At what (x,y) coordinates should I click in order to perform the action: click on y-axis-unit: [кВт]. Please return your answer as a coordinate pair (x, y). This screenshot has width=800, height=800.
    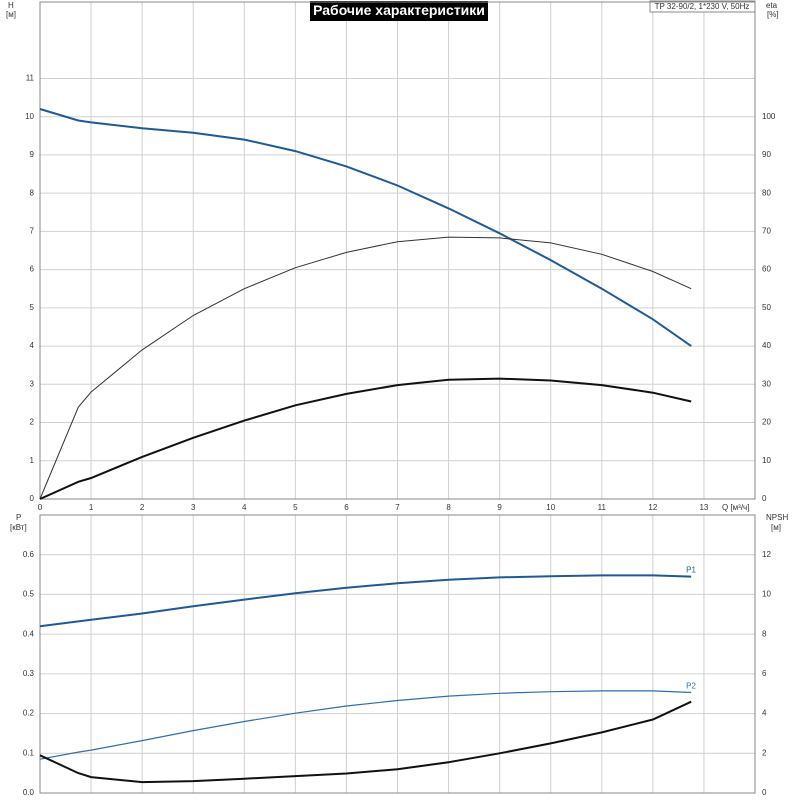
    Looking at the image, I should click on (18, 527).